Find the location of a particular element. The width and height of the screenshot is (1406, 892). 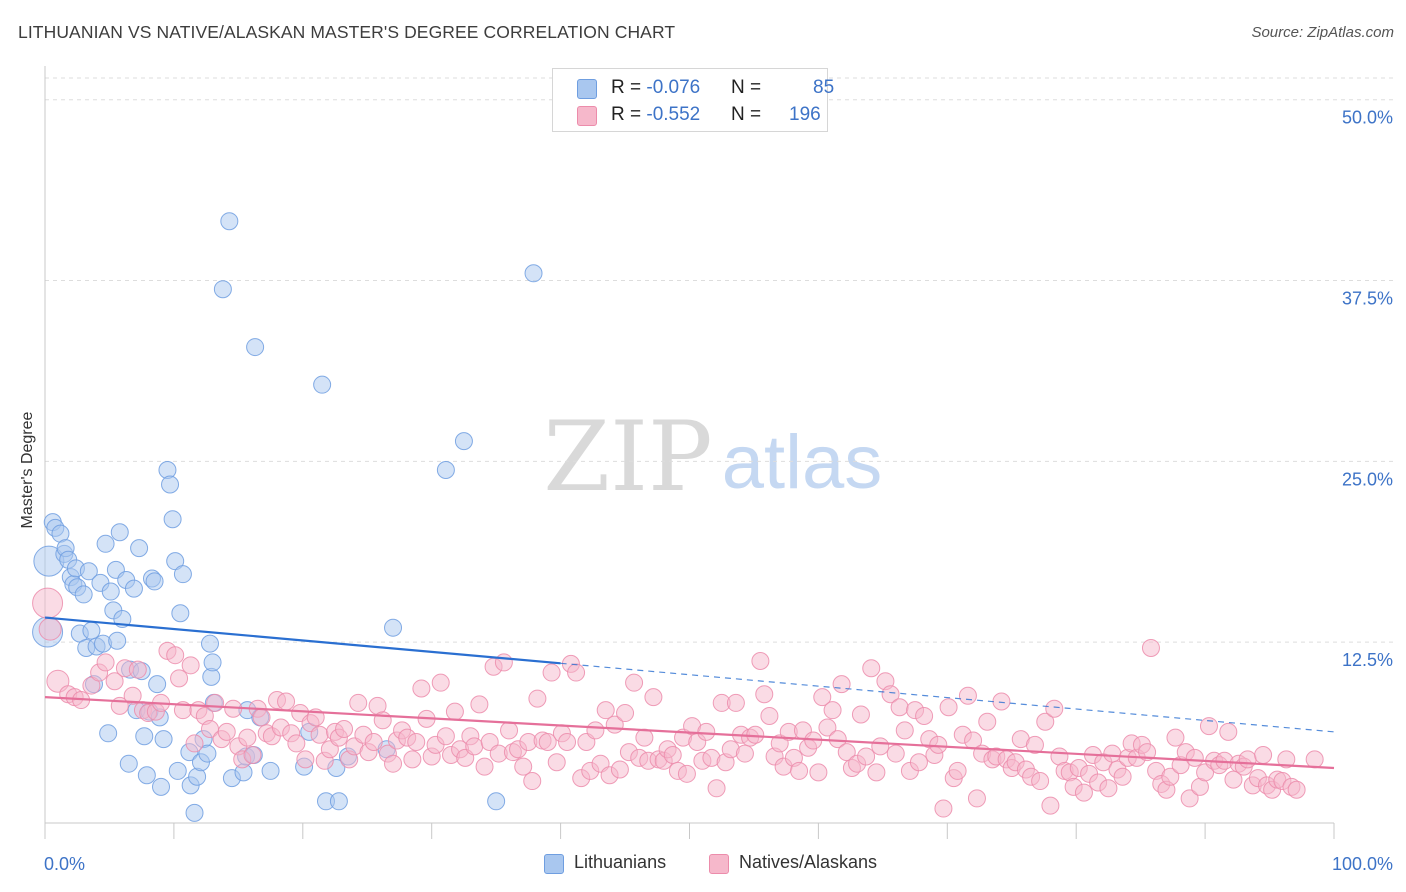

watermark: ZIP atlas is located at coordinates (712, 457).